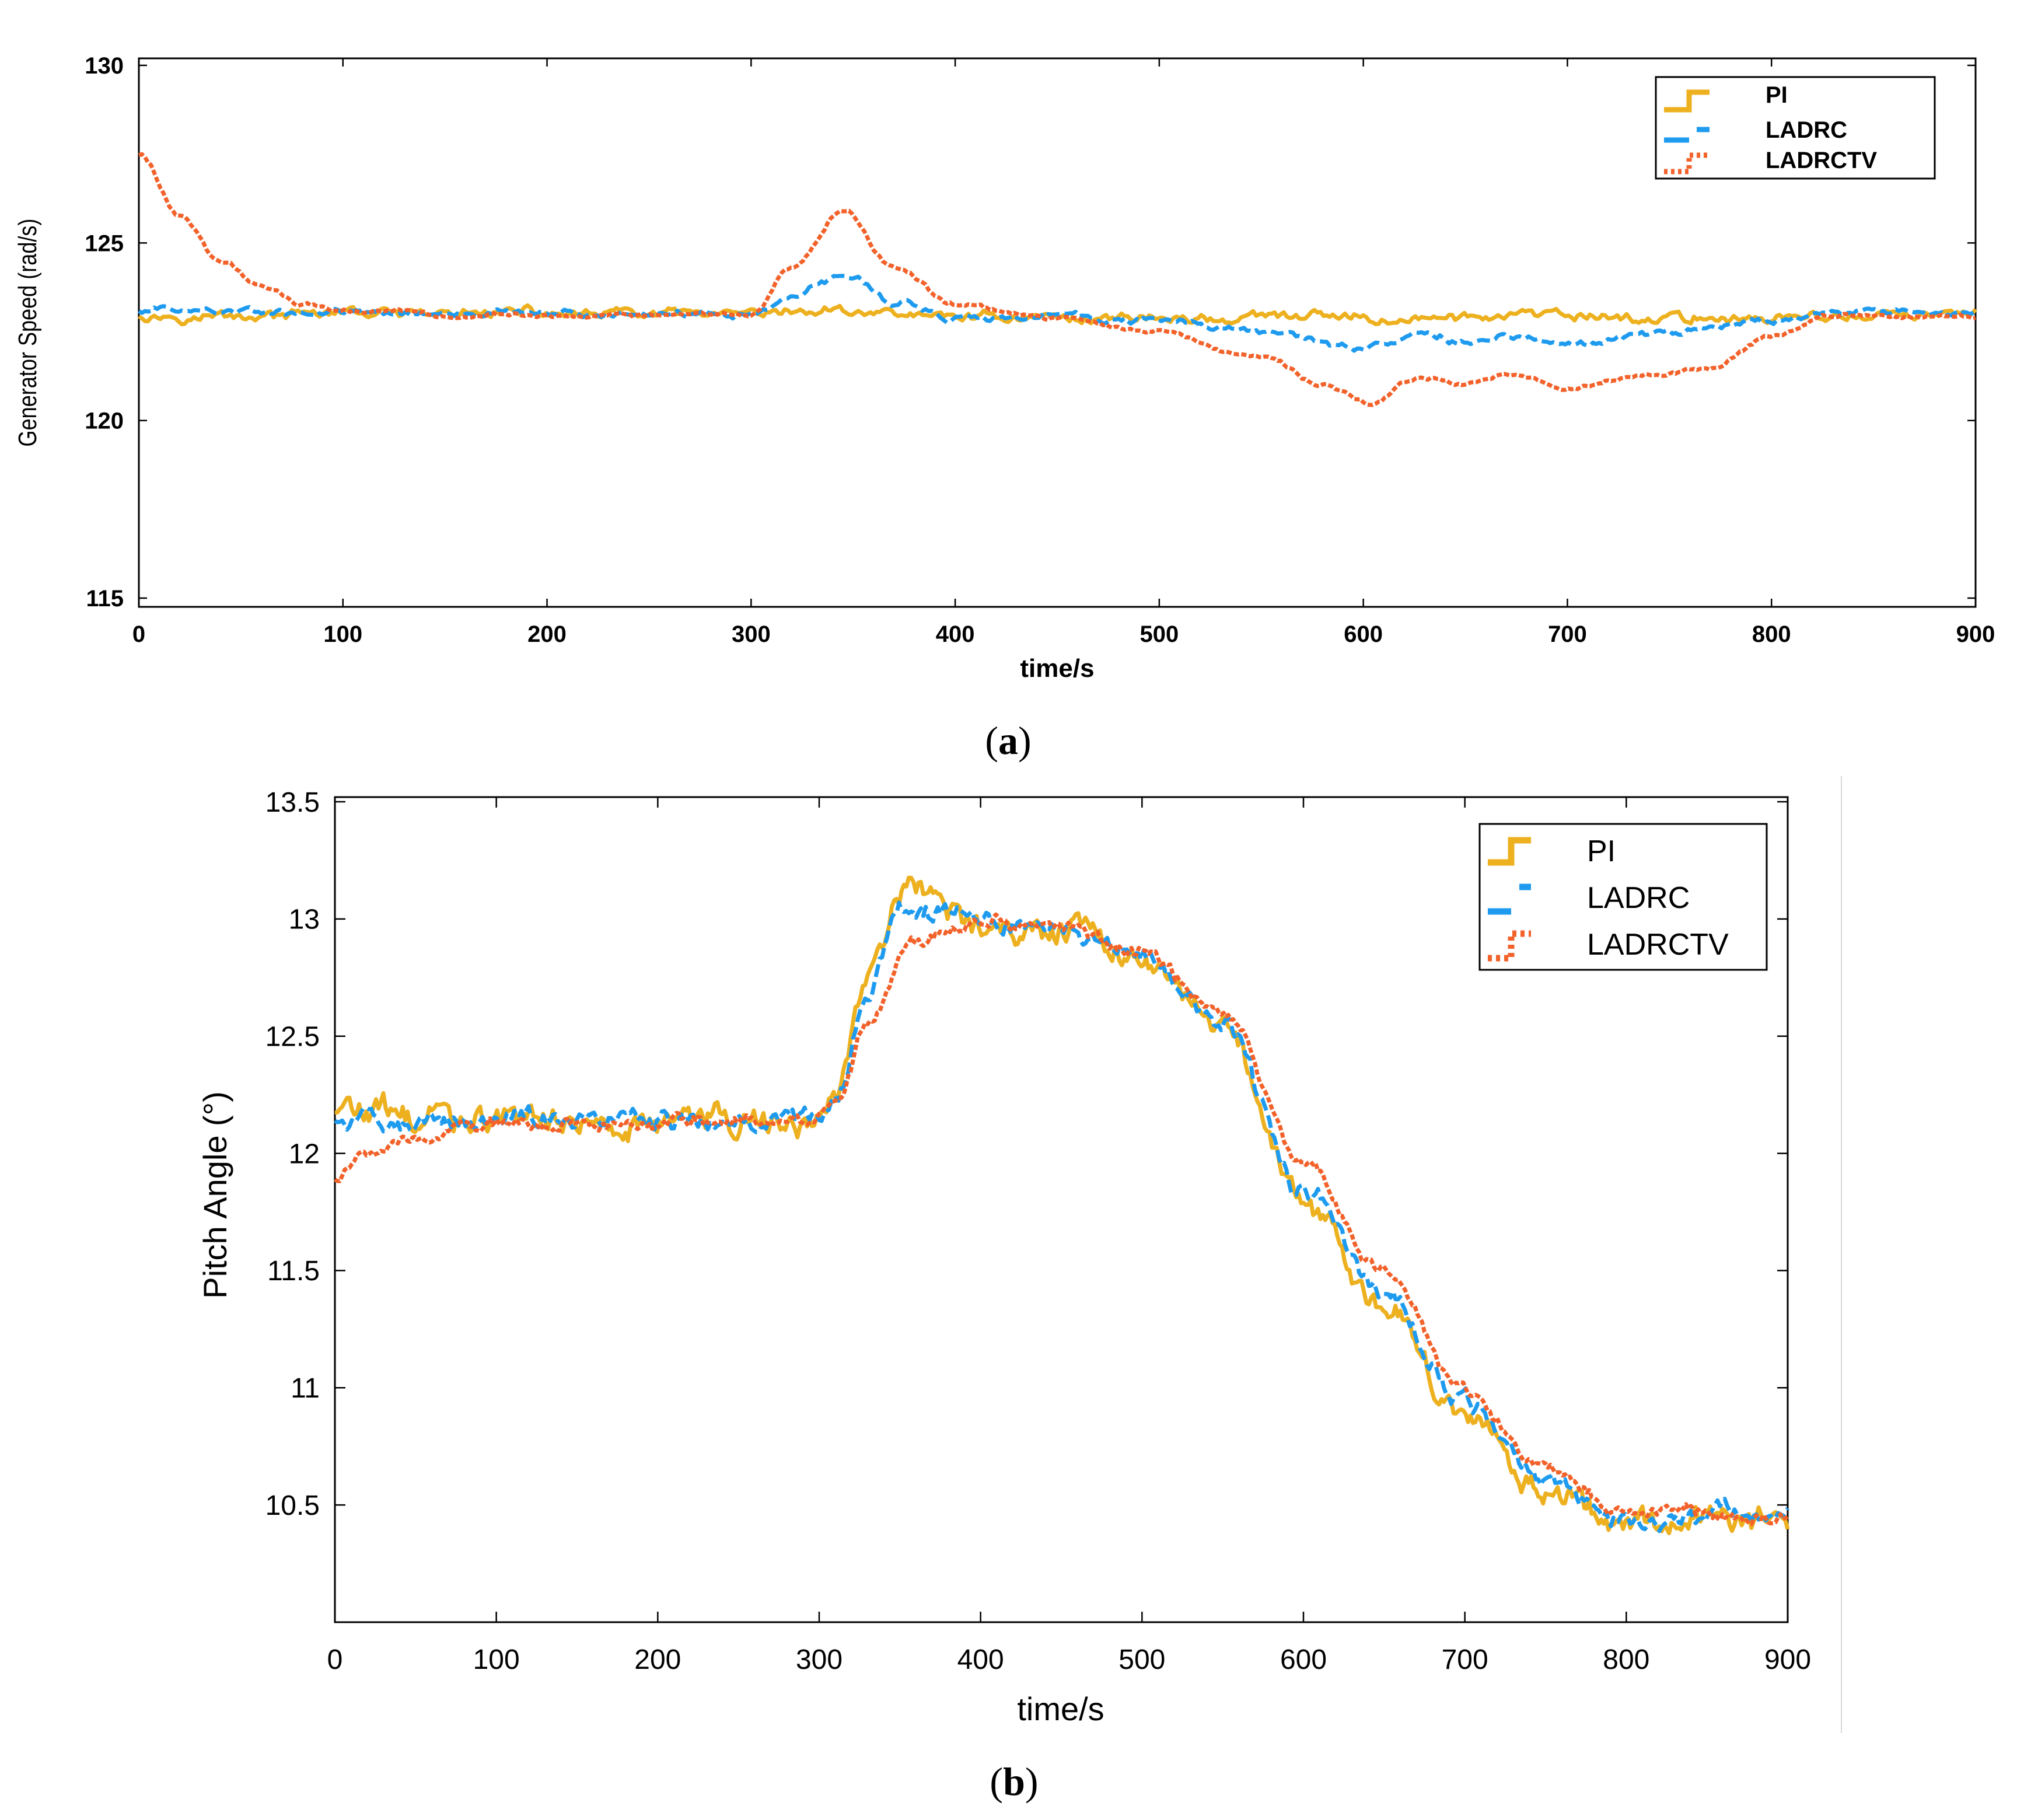 This screenshot has height=1820, width=2017. Describe the element at coordinates (292, 1505) in the screenshot. I see `y-tick-label: 10.5` at that location.